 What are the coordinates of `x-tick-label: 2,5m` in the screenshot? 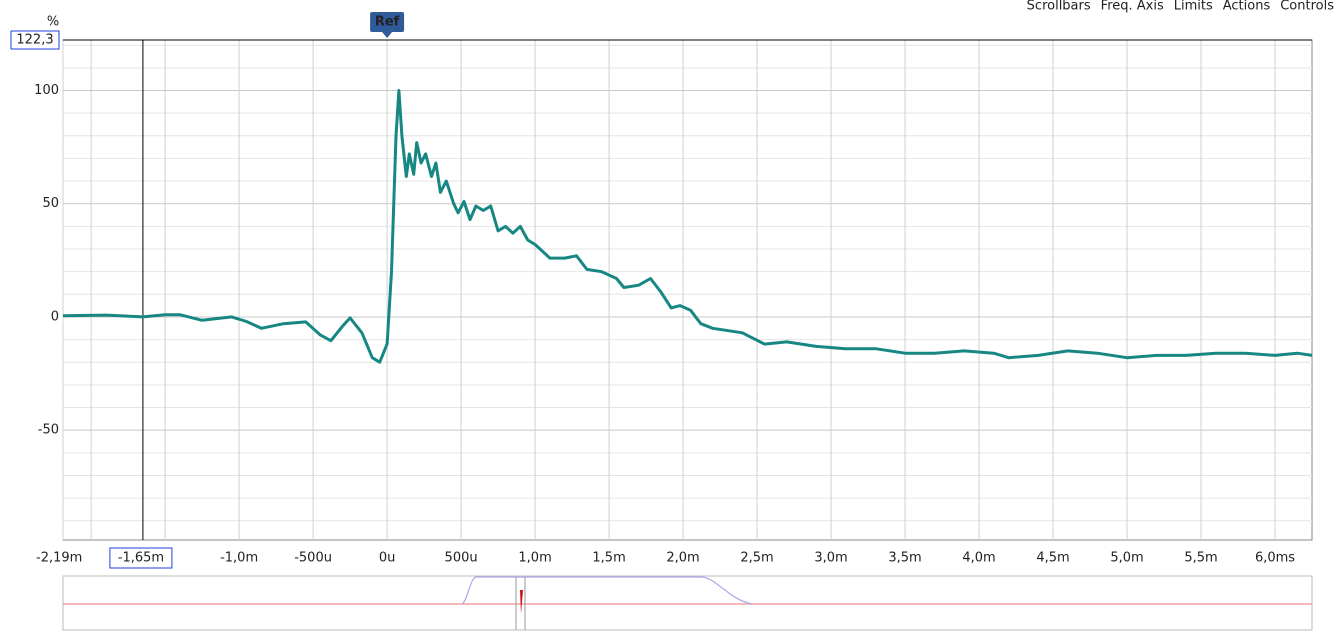 It's located at (756, 558).